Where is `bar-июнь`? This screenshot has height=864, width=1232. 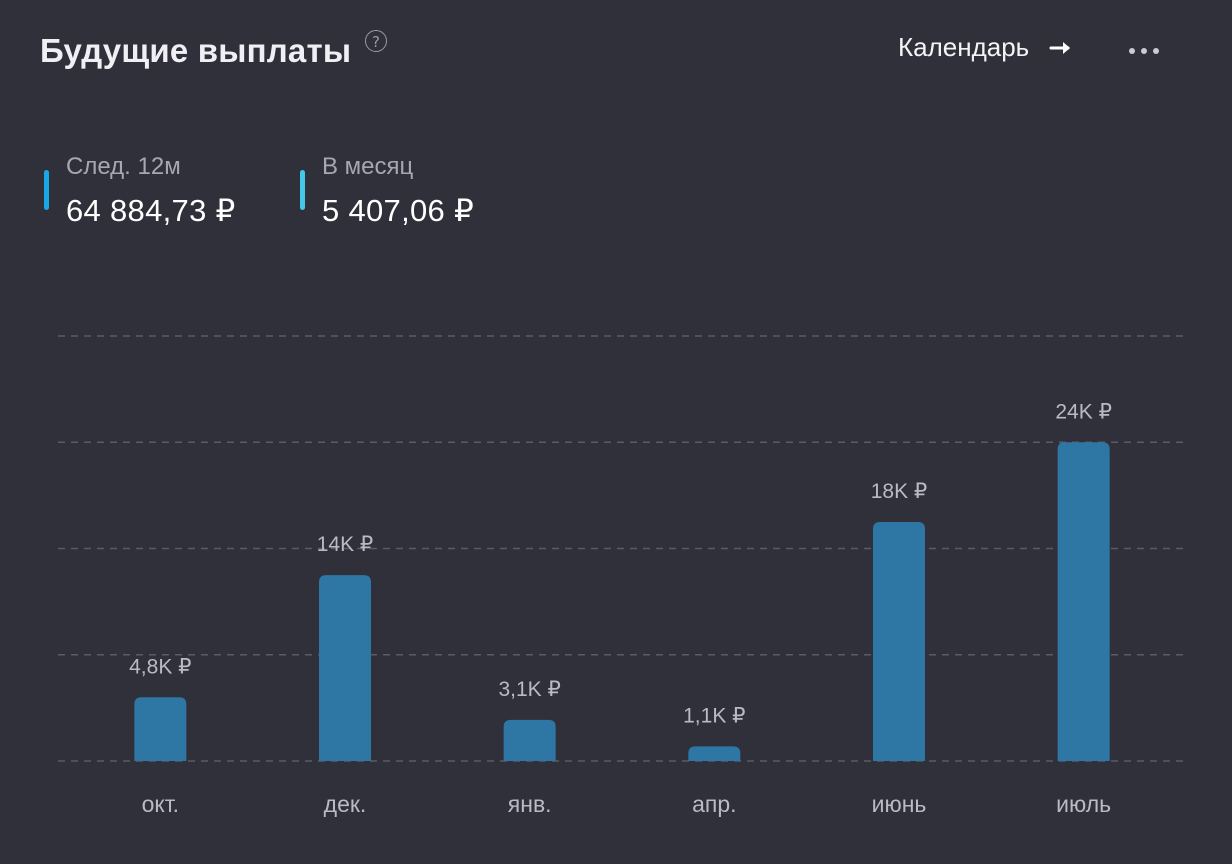 bar-июнь is located at coordinates (899, 641).